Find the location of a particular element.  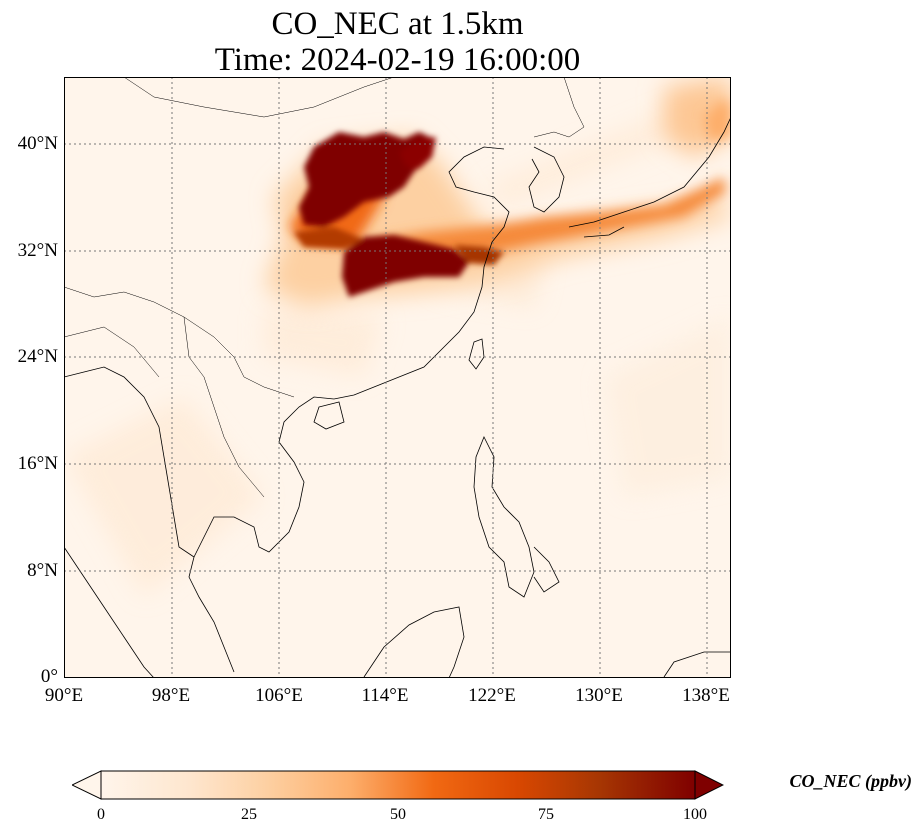

lat-tick-label: 40°N is located at coordinates (37, 143).